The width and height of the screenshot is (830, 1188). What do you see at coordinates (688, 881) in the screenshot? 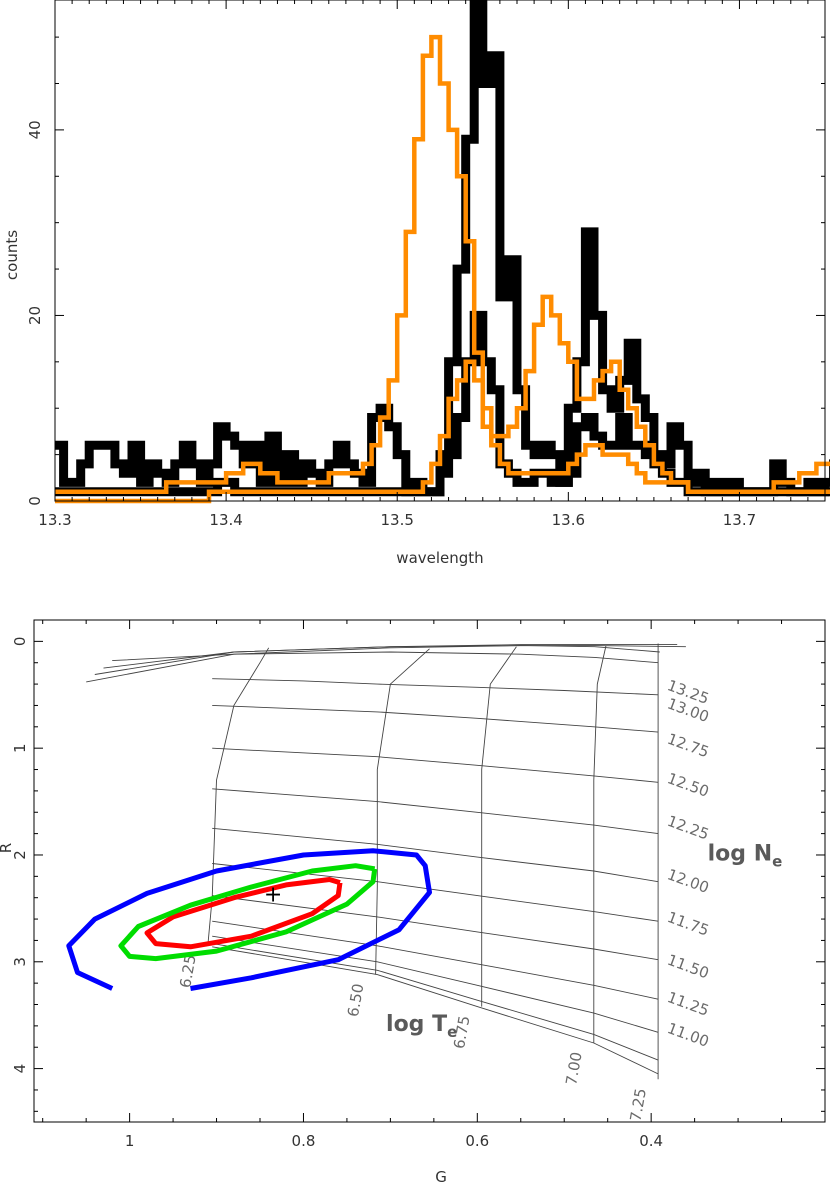
I see `density-grid-label: 12.00` at bounding box center [688, 881].